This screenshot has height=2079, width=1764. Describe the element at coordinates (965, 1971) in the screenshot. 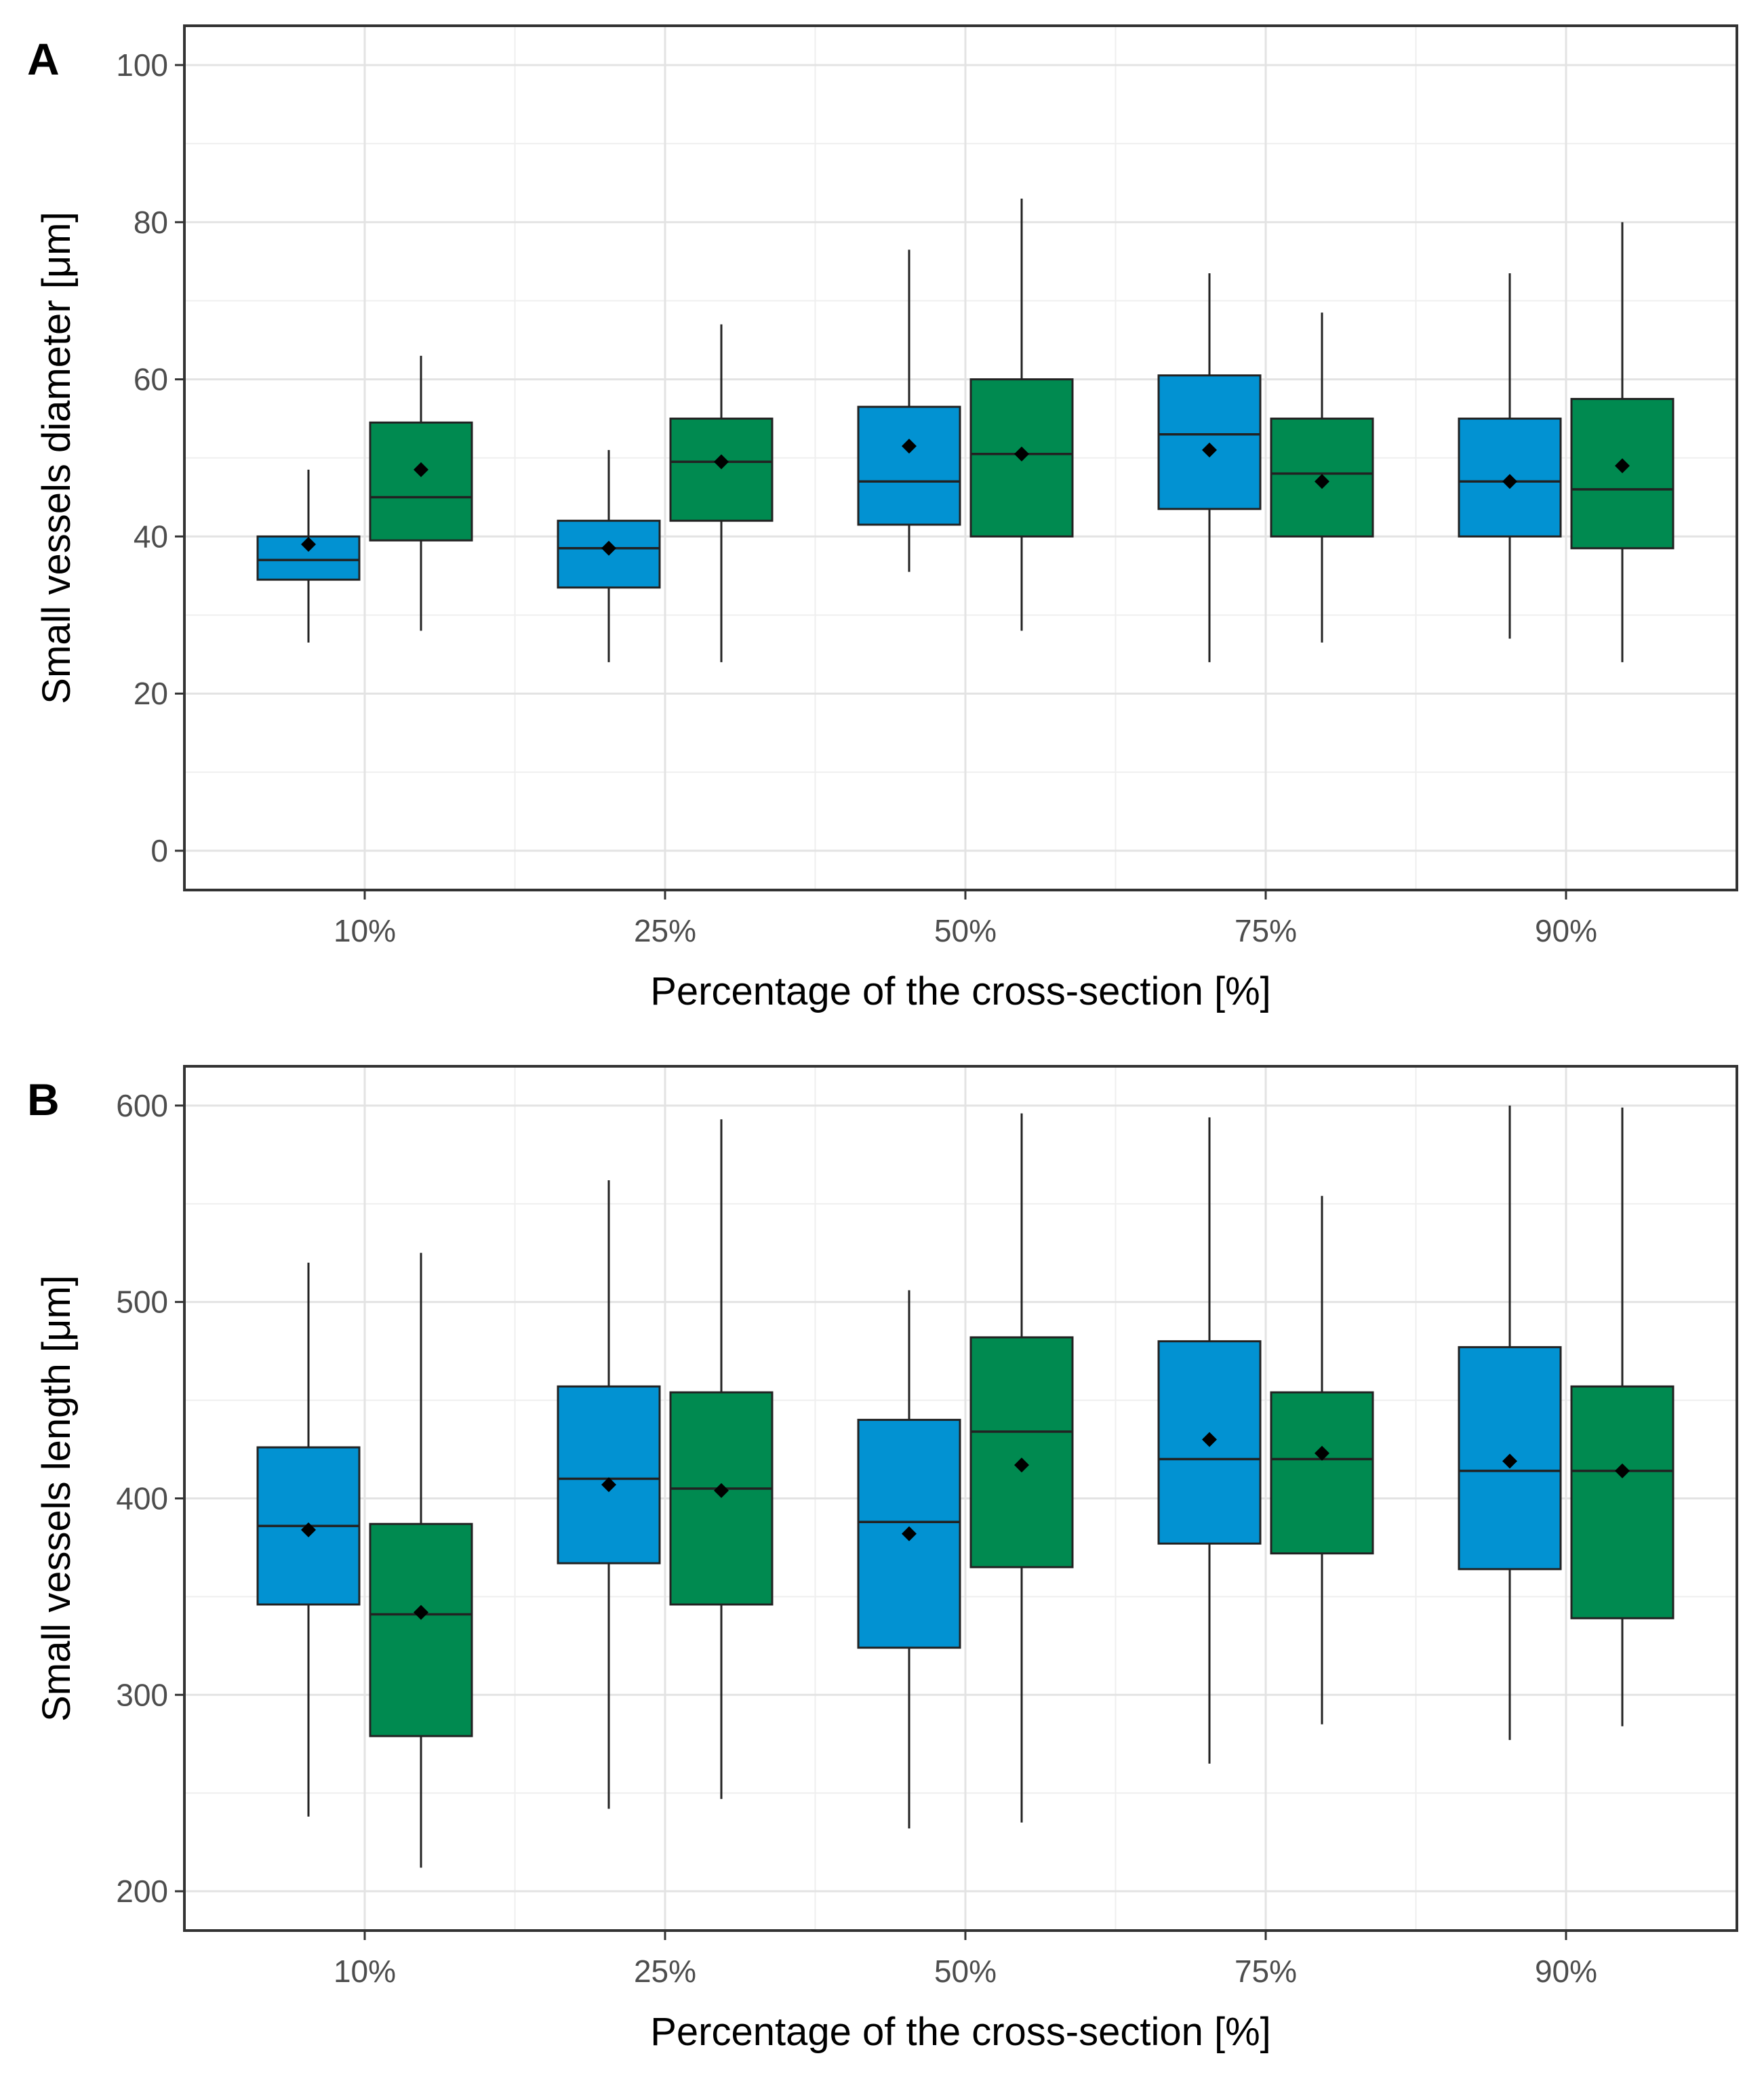

I see `panel-b-x-tick-label: 50%` at that location.